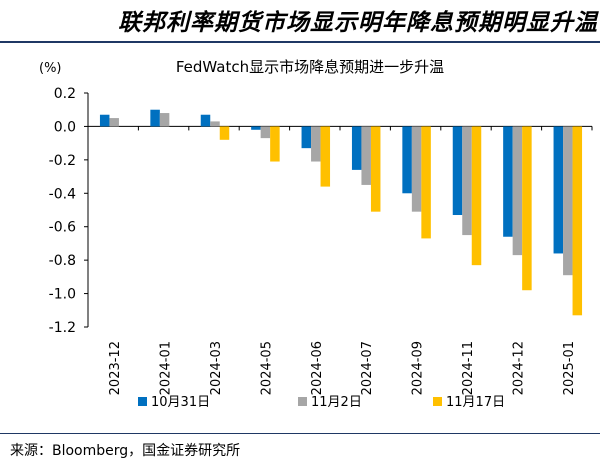 The width and height of the screenshot is (600, 471). What do you see at coordinates (50, 68) in the screenshot?
I see `y-axis-unit: (%)` at bounding box center [50, 68].